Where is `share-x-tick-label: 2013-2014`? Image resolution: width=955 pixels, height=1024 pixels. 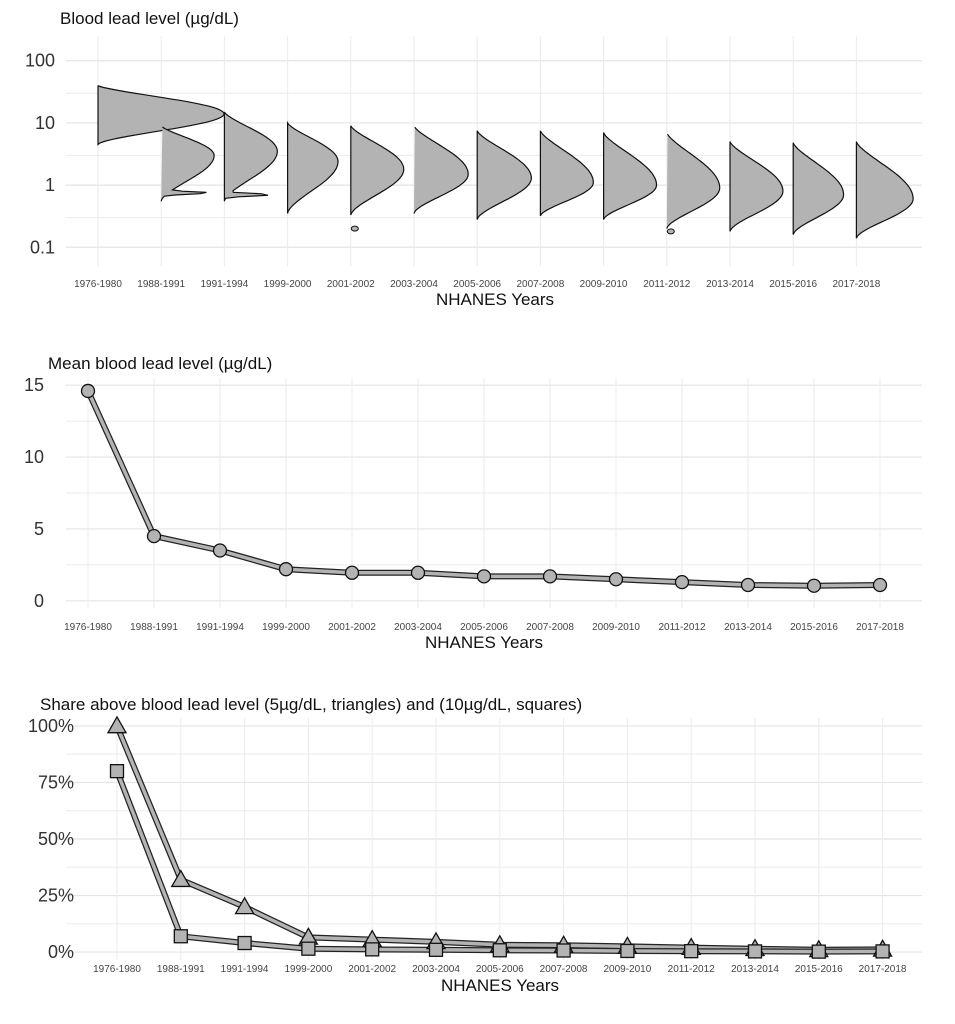 share-x-tick-label: 2013-2014 is located at coordinates (755, 969).